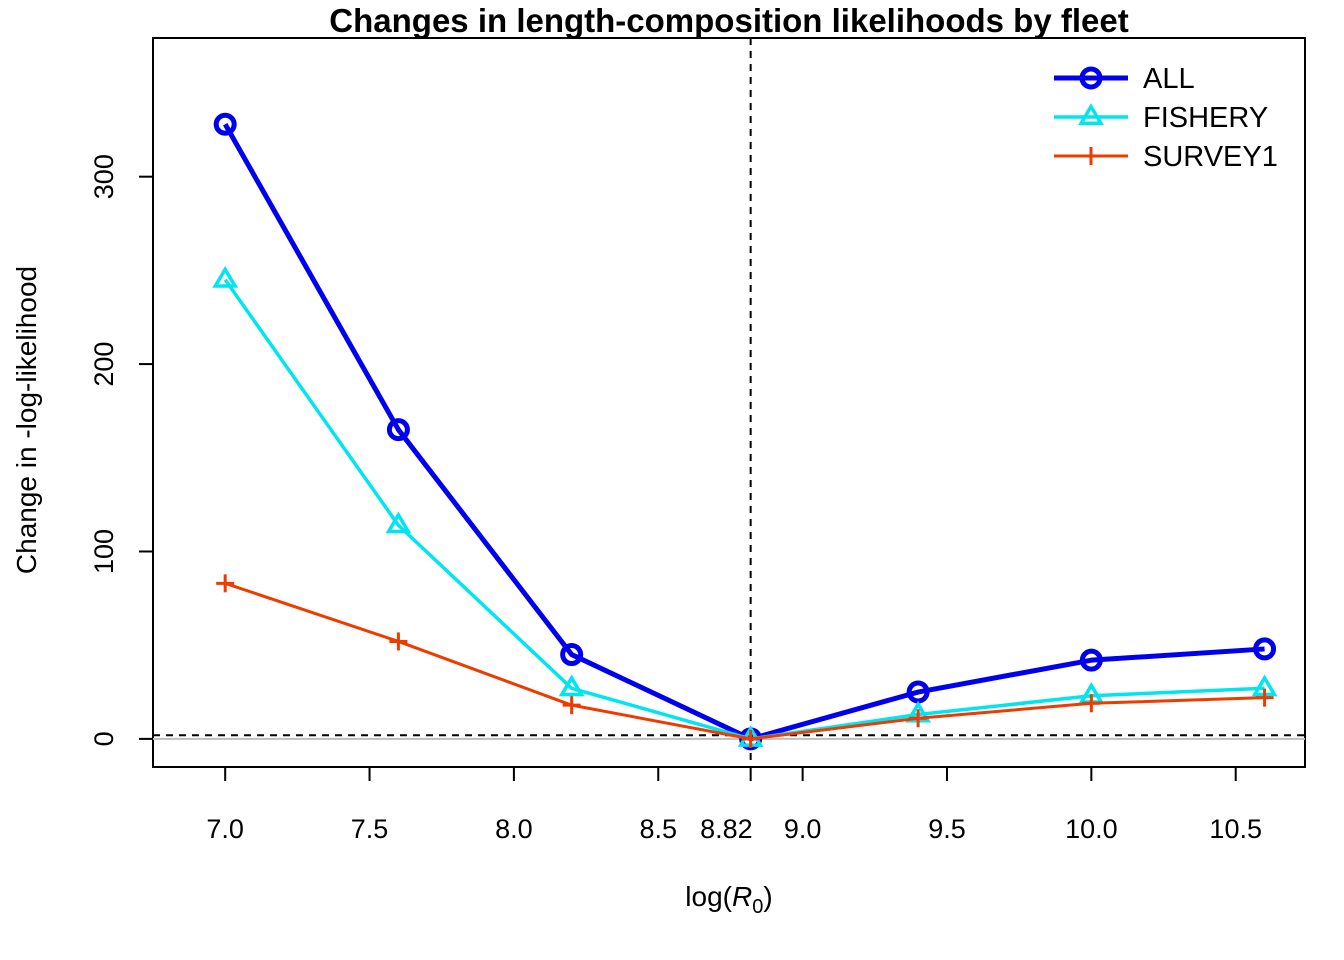 The image size is (1344, 960). I want to click on x-tick-label: 7.5, so click(370, 829).